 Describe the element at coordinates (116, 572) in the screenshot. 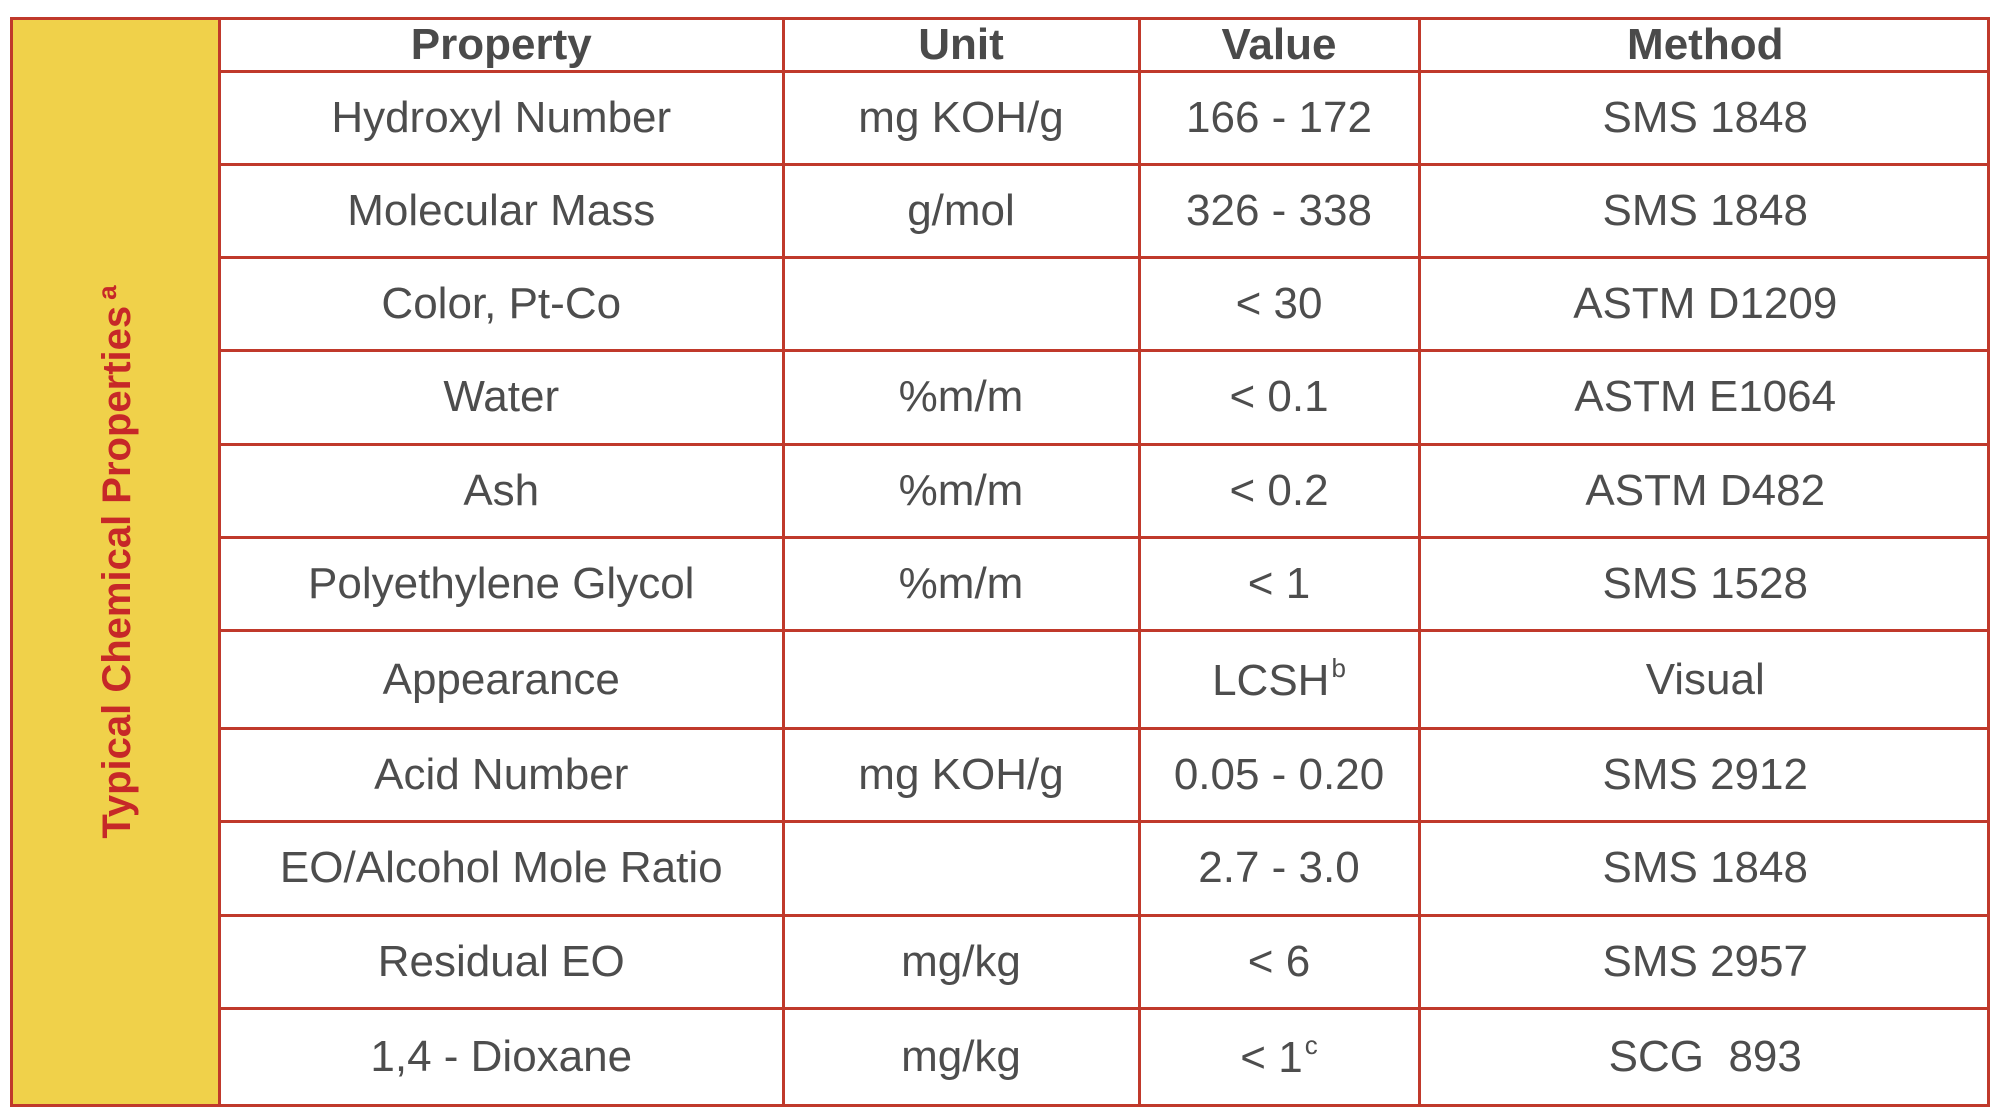

I see `side-label-text: Typical Chemical Properties` at that location.